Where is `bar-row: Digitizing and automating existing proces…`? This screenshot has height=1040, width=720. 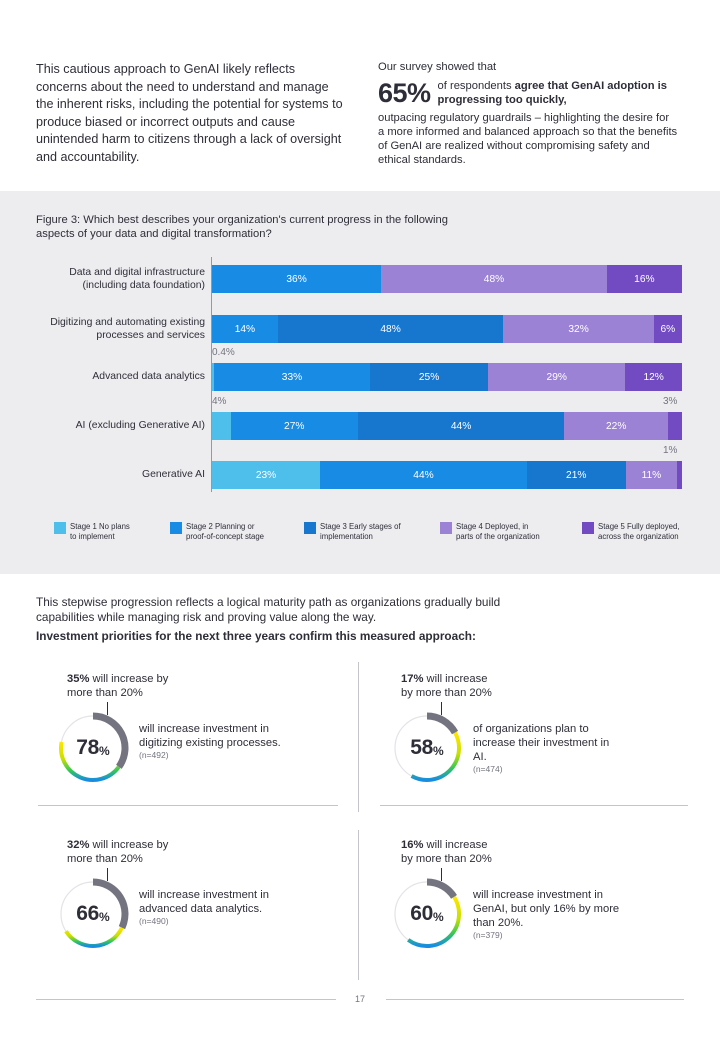 bar-row: Digitizing and automating existing proces… is located at coordinates (360, 329).